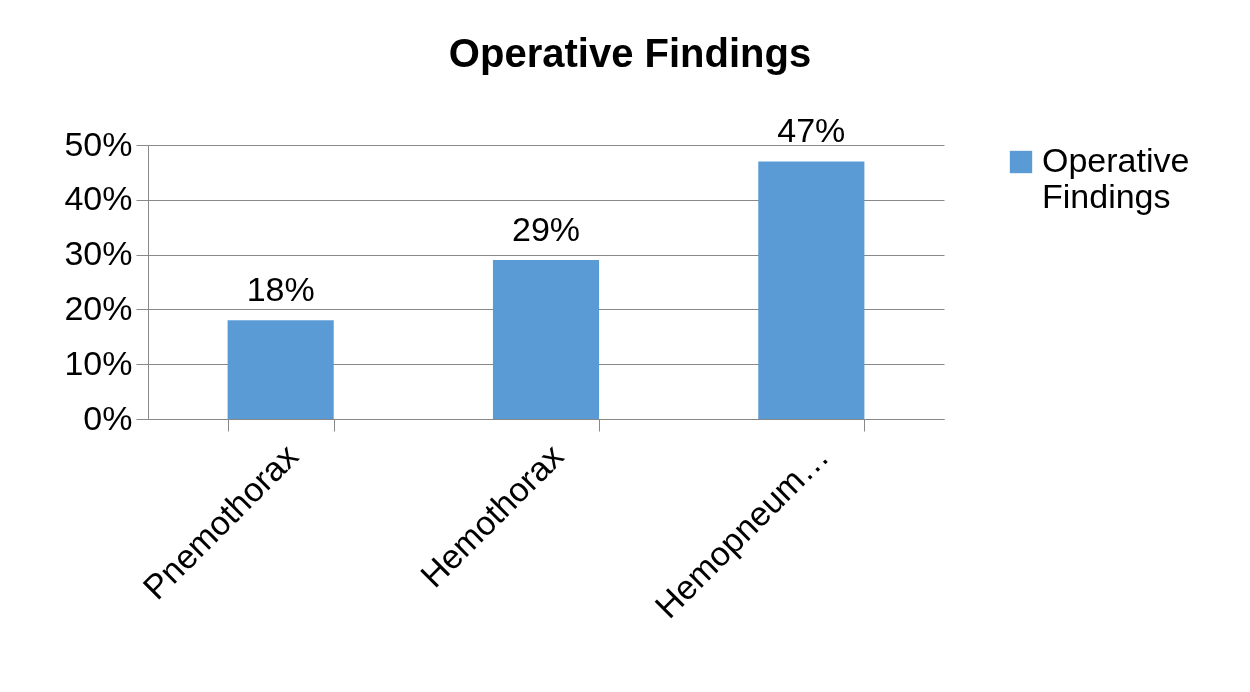  Describe the element at coordinates (98, 362) in the screenshot. I see `y-tick-label: 10%` at that location.